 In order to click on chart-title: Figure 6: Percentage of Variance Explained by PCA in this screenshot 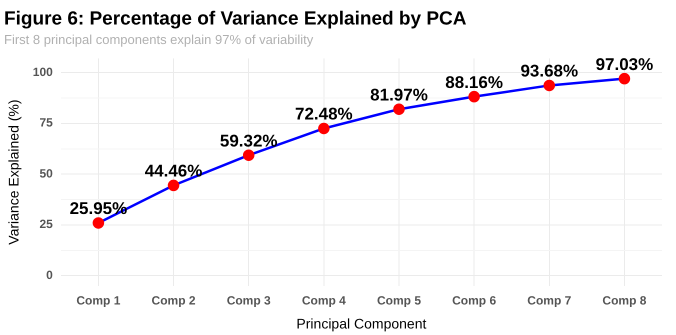, I will do `click(235, 19)`.